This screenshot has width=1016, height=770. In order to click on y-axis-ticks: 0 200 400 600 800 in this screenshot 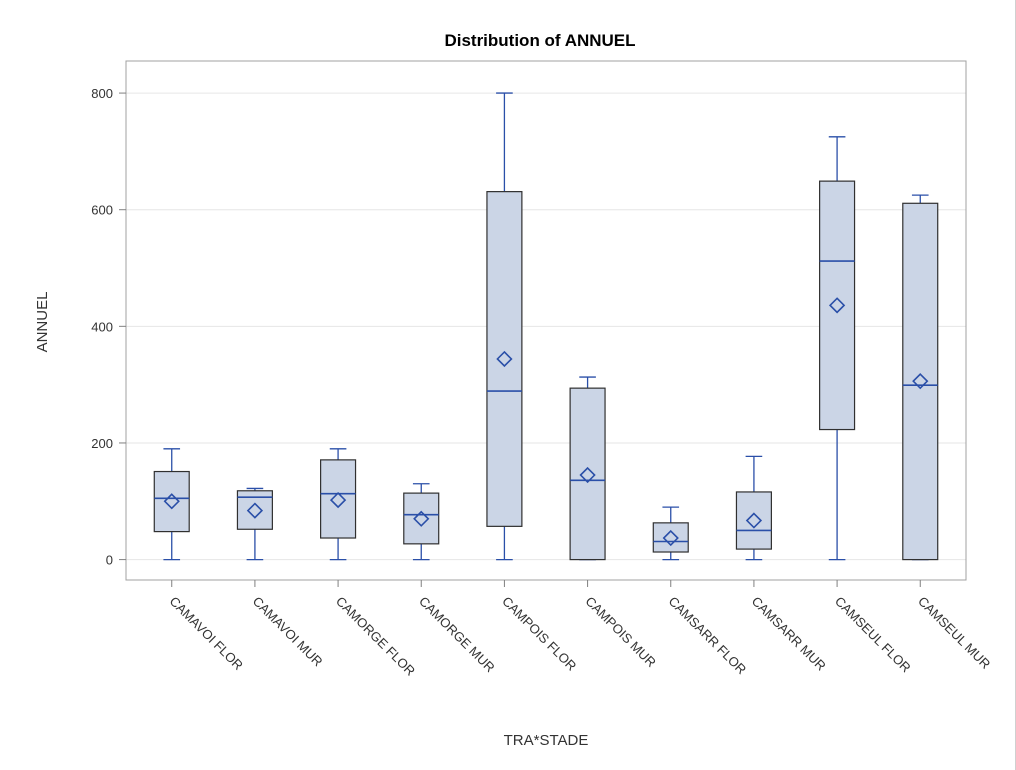, I will do `click(108, 327)`.